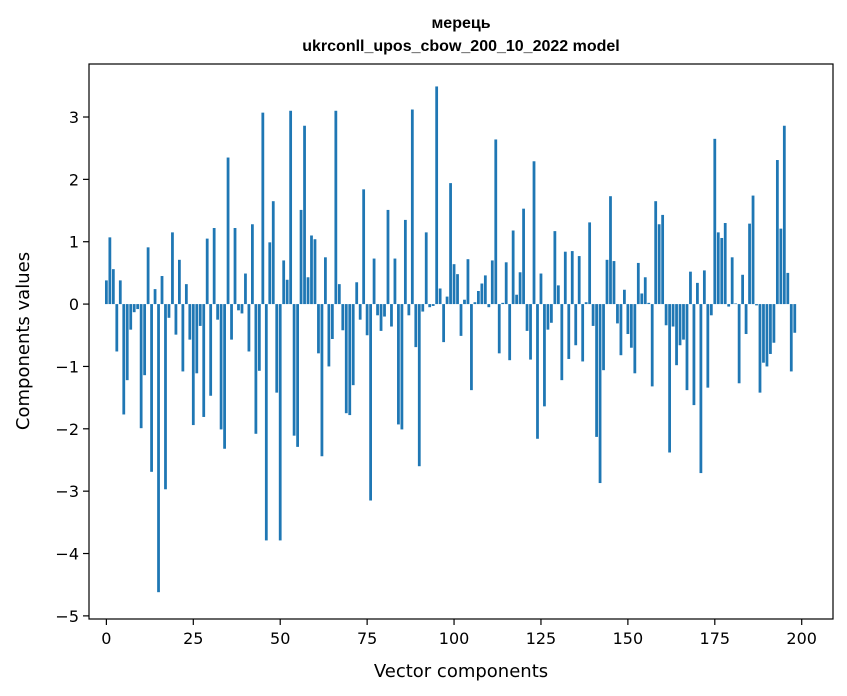 The width and height of the screenshot is (847, 696). I want to click on x-tick-label: 150, so click(628, 638).